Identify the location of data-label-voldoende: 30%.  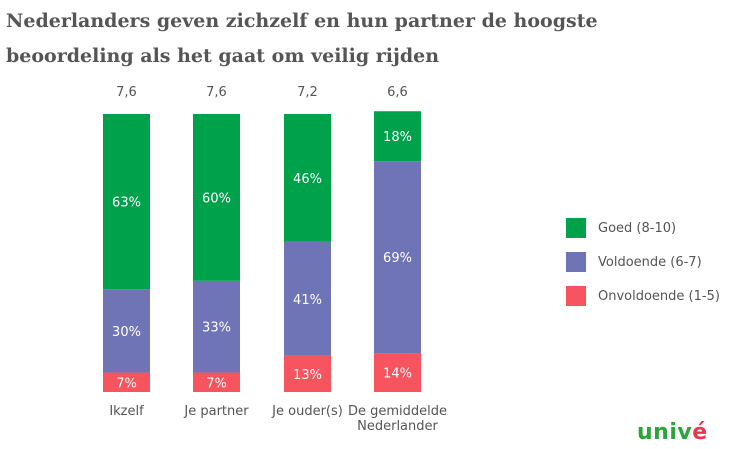
(126, 332).